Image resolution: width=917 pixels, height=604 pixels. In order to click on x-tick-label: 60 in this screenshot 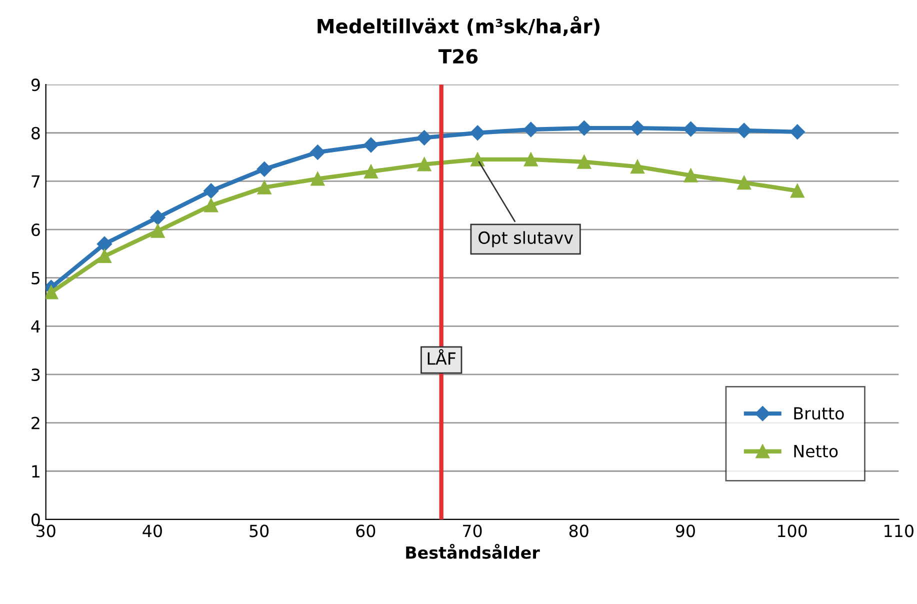, I will do `click(366, 531)`.